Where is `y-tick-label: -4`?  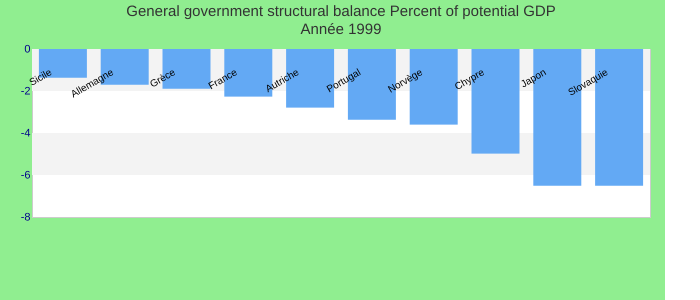 y-tick-label: -4 is located at coordinates (25, 134).